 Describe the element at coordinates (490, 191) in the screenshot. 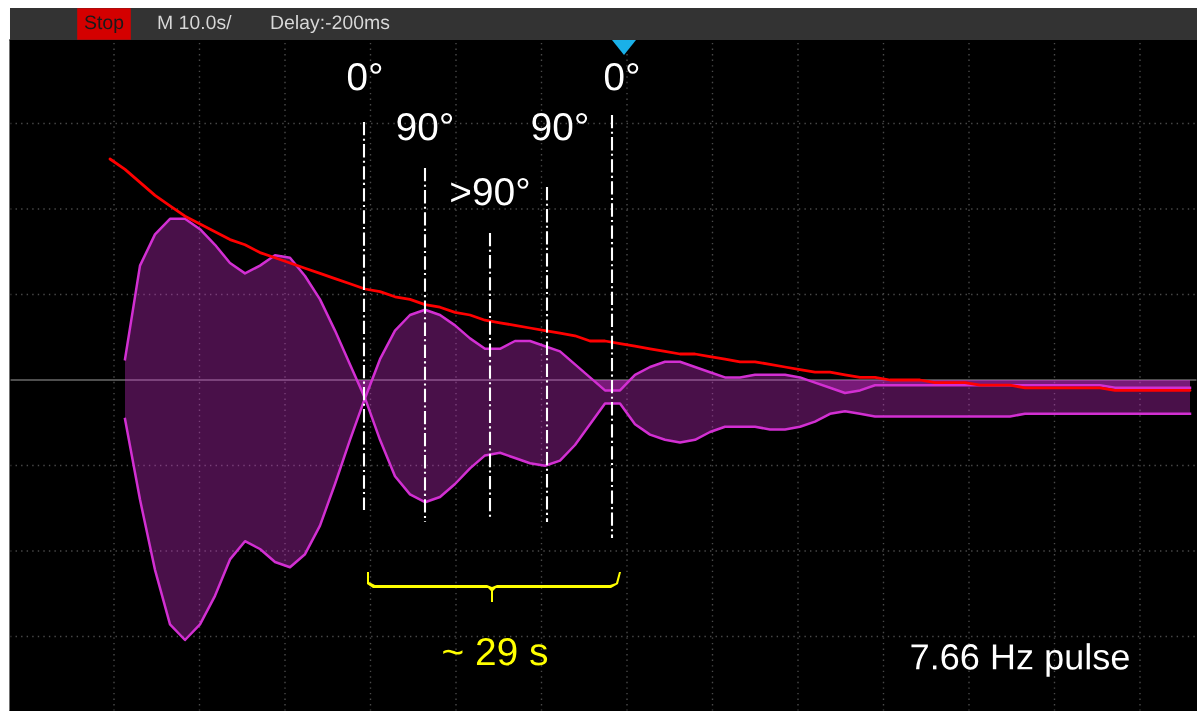

I see `annotation: >90°` at that location.